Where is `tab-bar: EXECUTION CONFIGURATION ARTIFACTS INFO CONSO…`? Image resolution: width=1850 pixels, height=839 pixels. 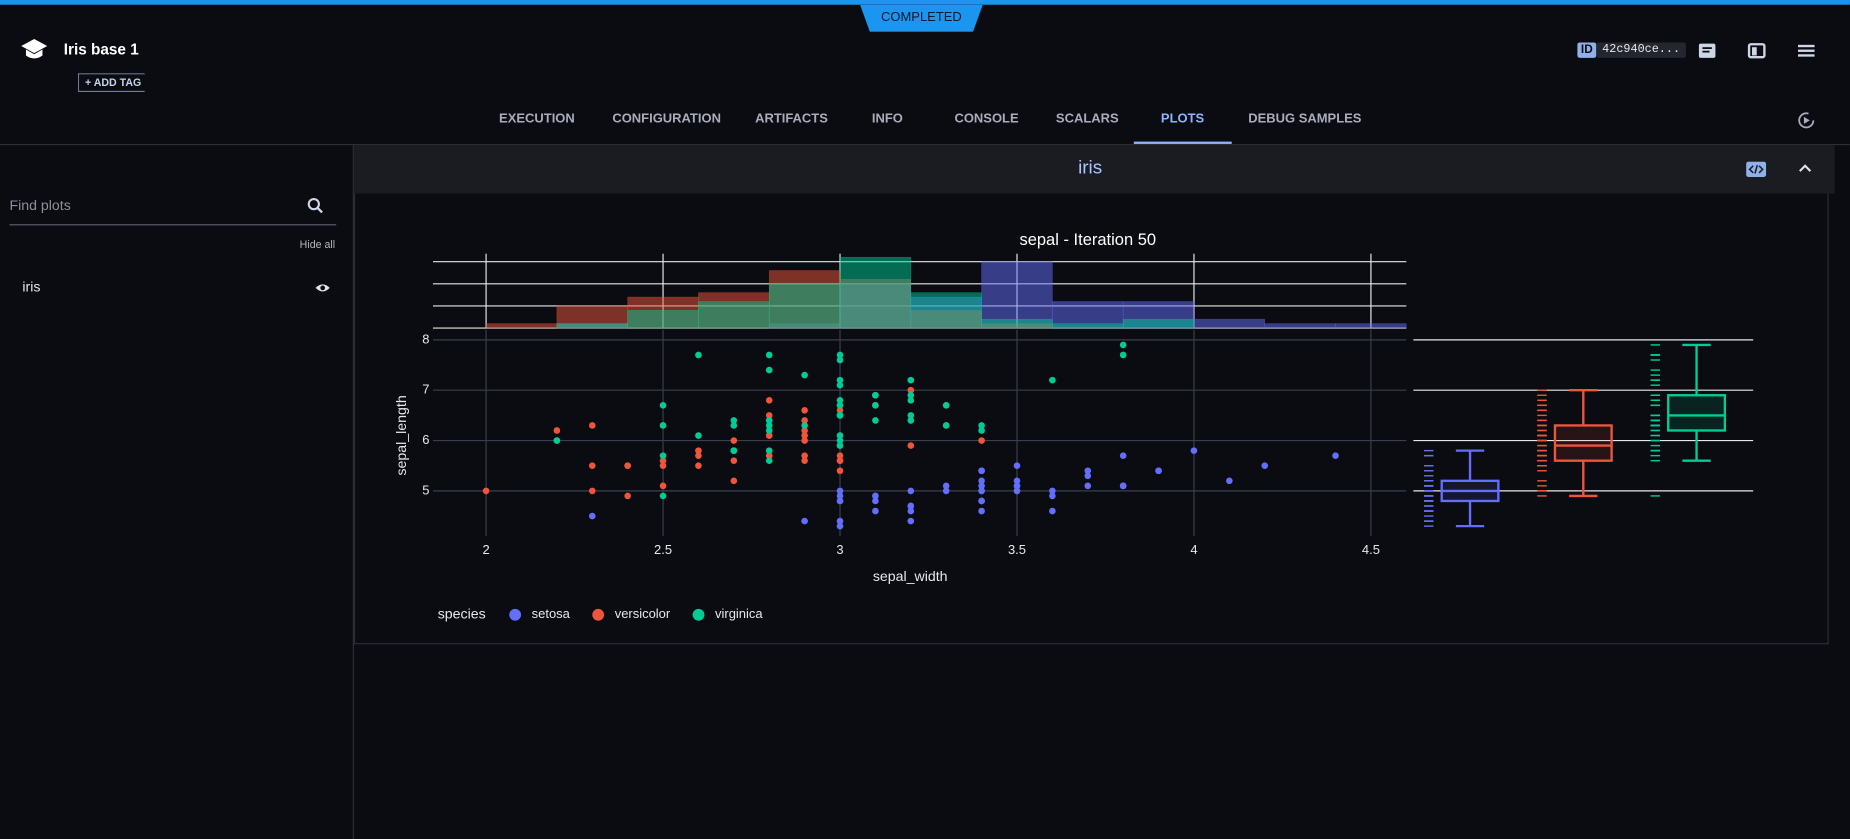
tab-bar: EXECUTION CONFIGURATION ARTIFACTS INFO CONSO… is located at coordinates (925, 125).